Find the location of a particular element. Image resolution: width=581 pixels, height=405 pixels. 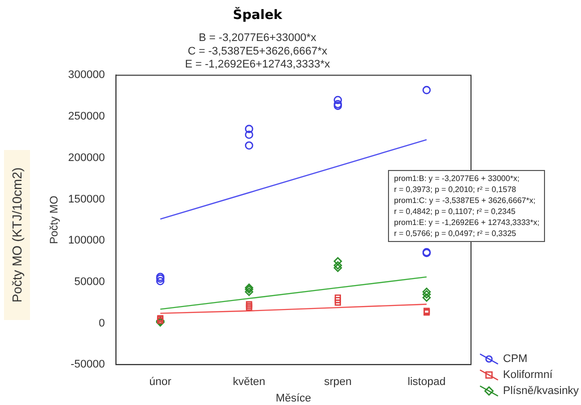

chart-title: Špalek is located at coordinates (257, 15).